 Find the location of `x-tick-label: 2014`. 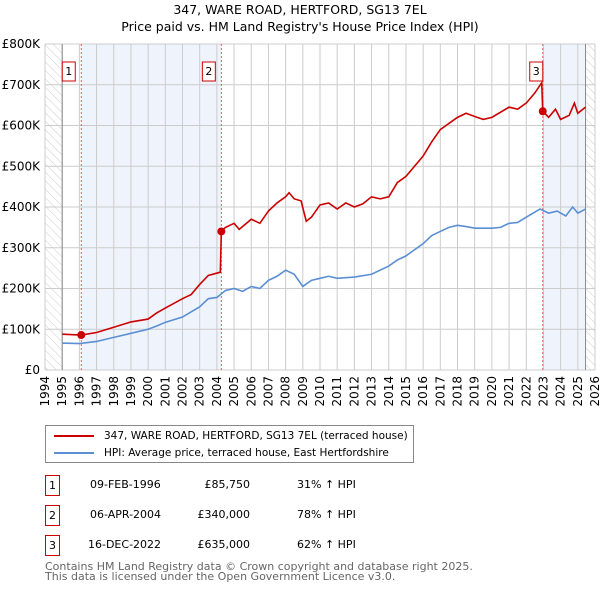

x-tick-label: 2014 is located at coordinates (389, 391).